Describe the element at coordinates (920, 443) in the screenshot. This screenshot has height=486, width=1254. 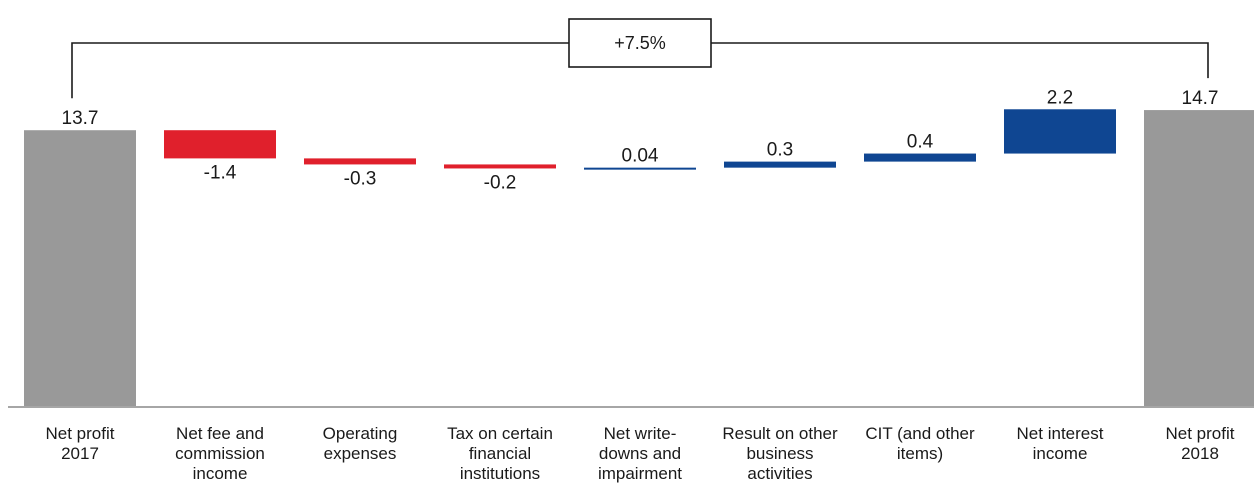
I see `category-label: CIT (and other items)` at that location.